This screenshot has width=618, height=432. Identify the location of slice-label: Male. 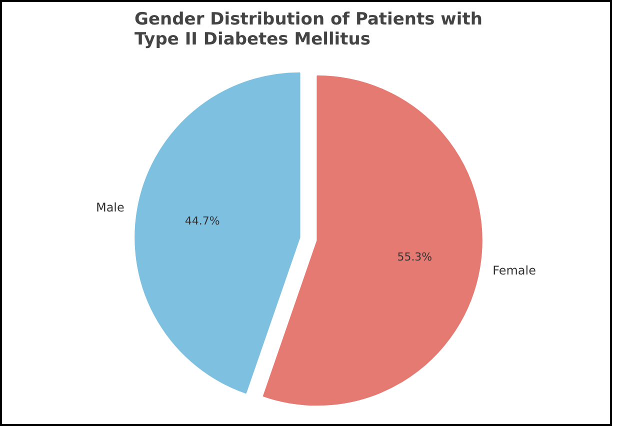
(110, 207).